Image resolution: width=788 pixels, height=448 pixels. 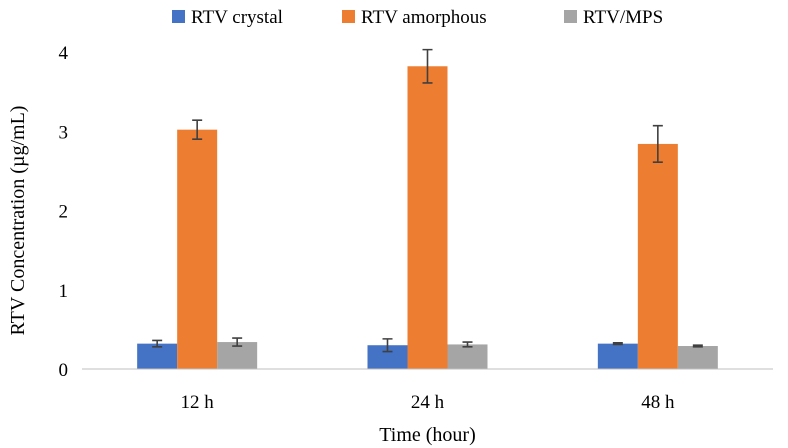 What do you see at coordinates (64, 53) in the screenshot?
I see `y-tick-label: 4` at bounding box center [64, 53].